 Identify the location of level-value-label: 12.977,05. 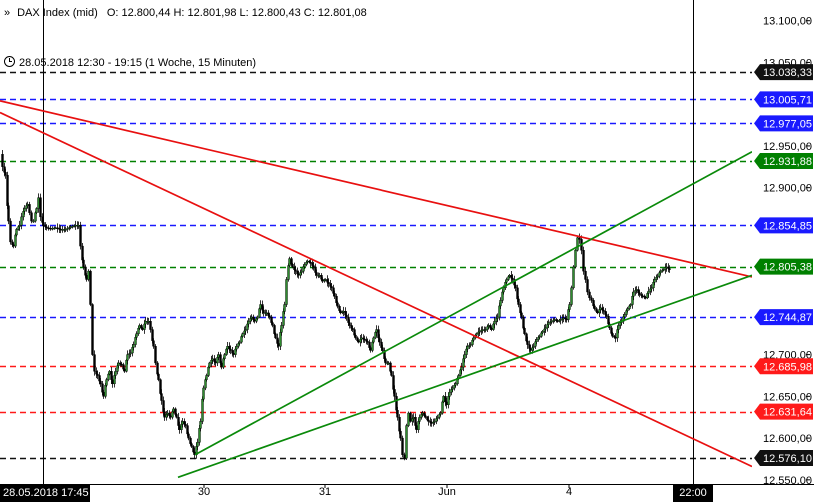
(787, 124).